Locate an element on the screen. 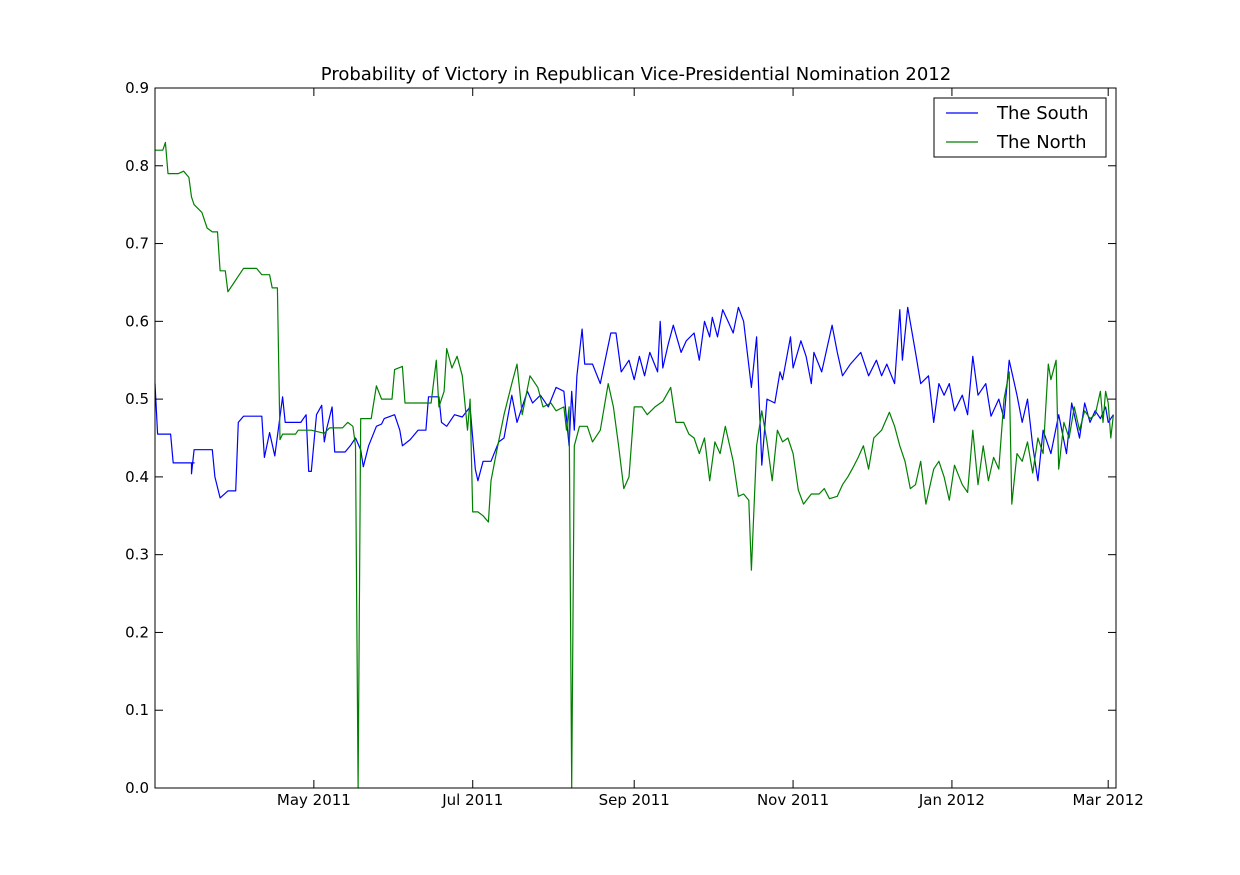  y-tick-label: 0.8 is located at coordinates (137, 166).